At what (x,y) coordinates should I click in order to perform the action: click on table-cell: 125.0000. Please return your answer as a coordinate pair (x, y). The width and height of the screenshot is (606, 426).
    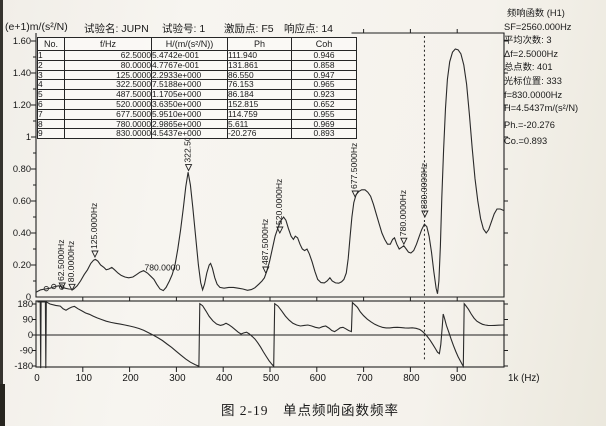
    Looking at the image, I should click on (108, 75).